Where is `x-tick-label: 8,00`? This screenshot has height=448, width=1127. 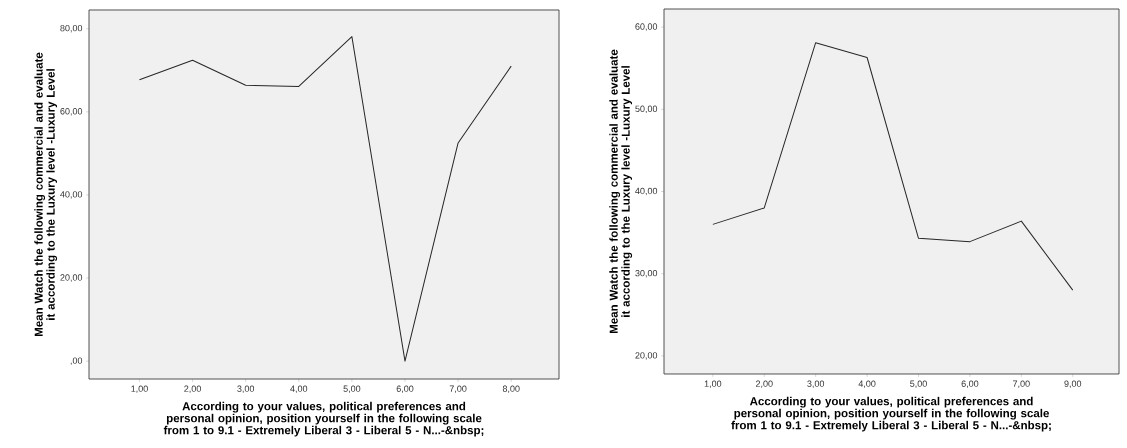 x-tick-label: 8,00 is located at coordinates (511, 389).